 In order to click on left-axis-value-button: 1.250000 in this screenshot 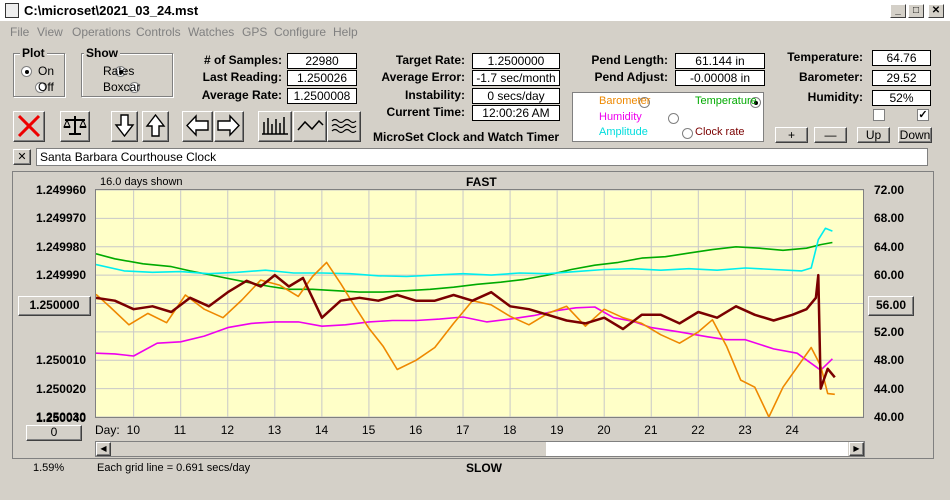, I will do `click(54, 306)`.